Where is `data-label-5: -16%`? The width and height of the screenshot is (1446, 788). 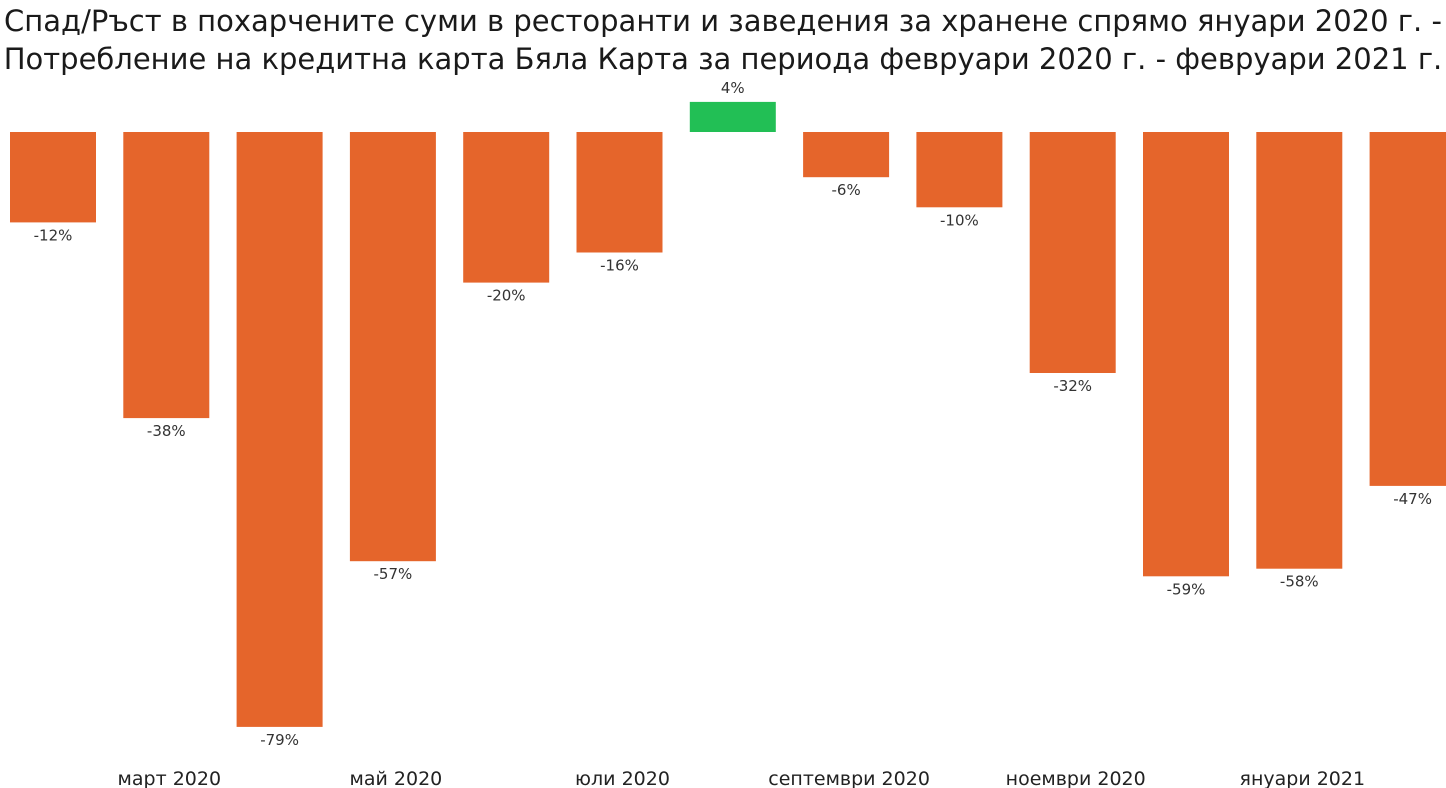 data-label-5: -16% is located at coordinates (619, 266).